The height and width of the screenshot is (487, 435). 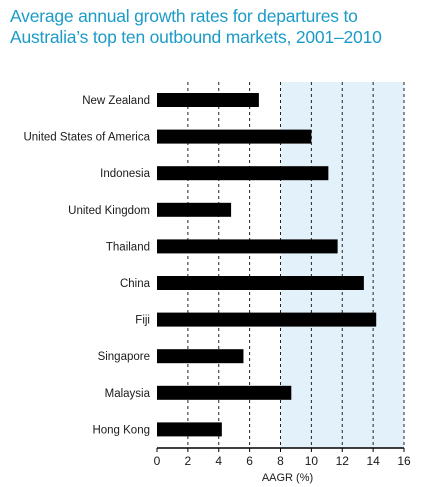 What do you see at coordinates (128, 247) in the screenshot?
I see `category-label: Thailand` at bounding box center [128, 247].